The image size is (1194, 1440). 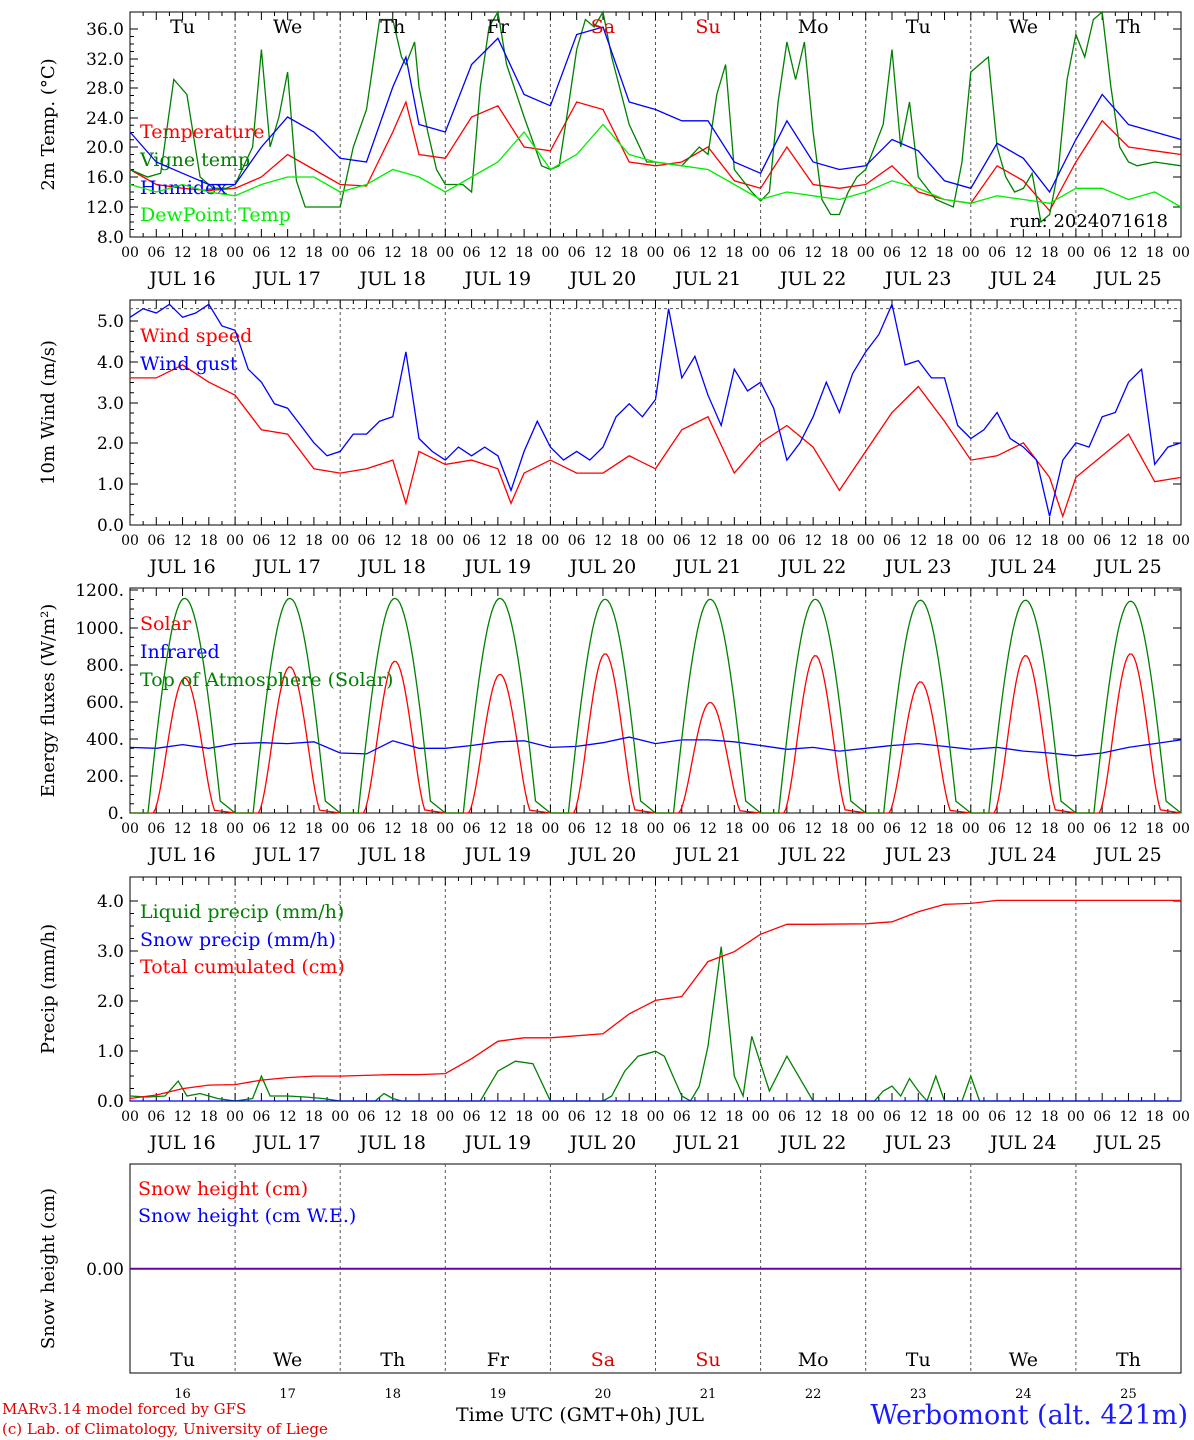 I want to click on panel4-legend-entry: Total cumulated (cm), so click(x=242, y=967).